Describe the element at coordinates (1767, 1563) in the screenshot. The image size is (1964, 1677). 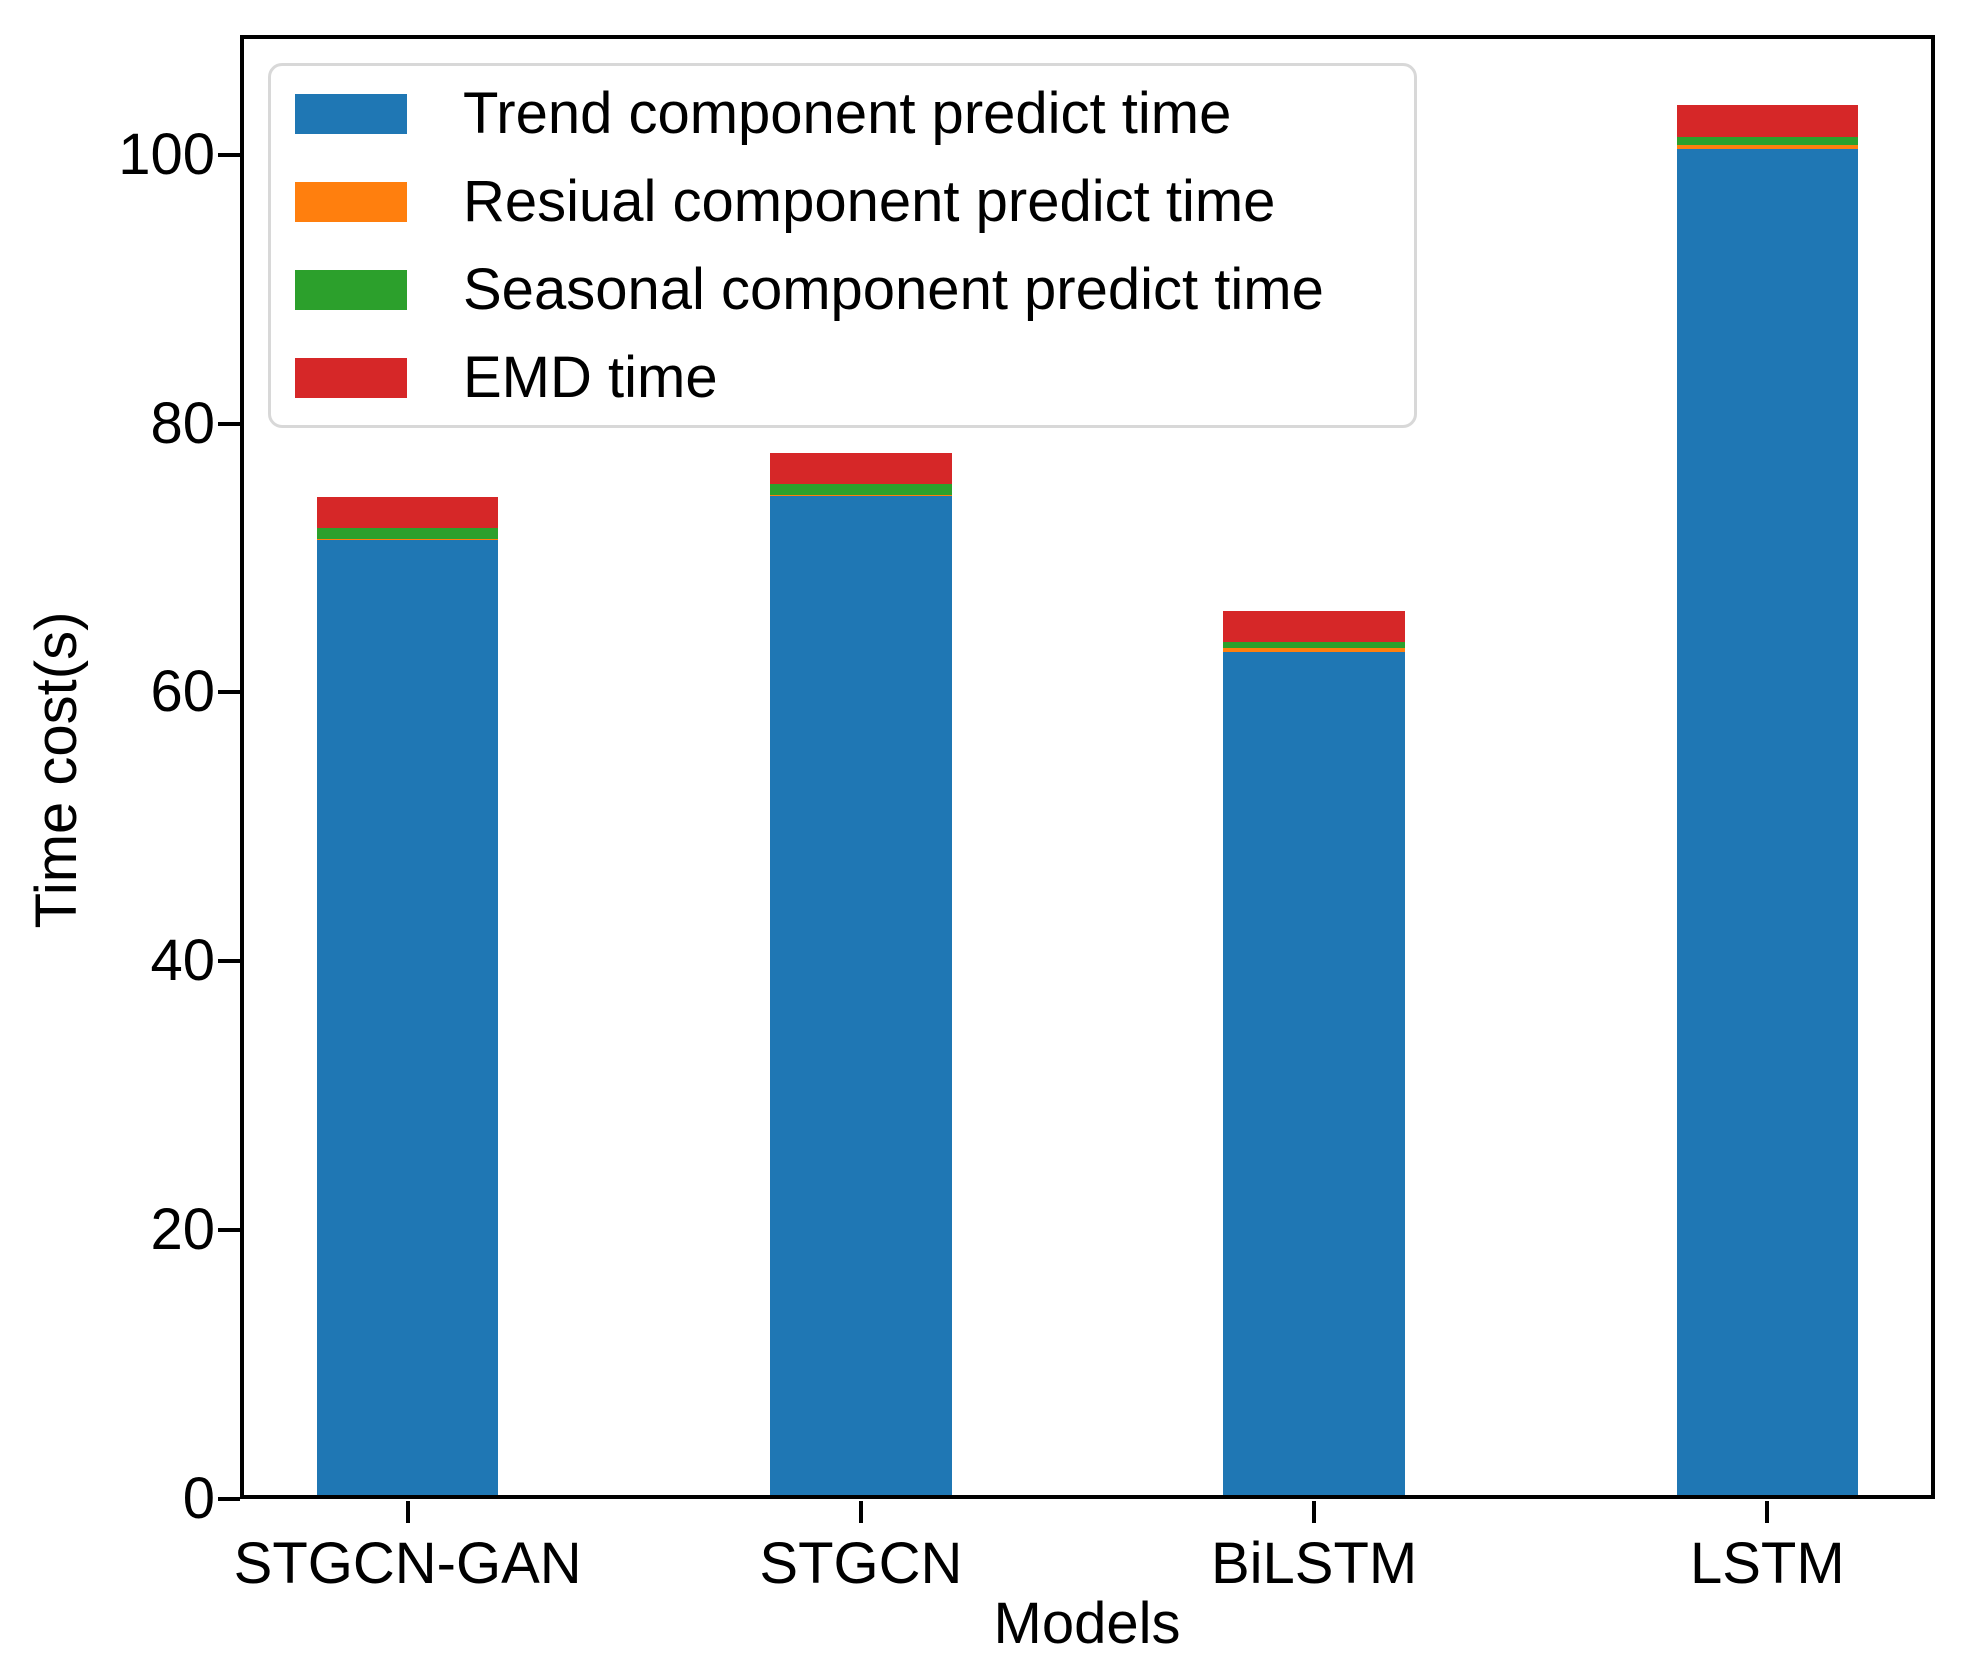
I see `x-tick-label: LSTM` at that location.